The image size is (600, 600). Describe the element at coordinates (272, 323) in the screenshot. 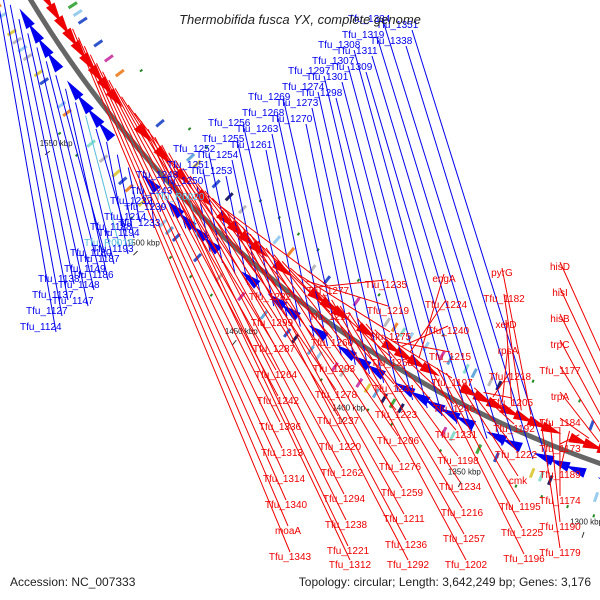

I see `reverse-gene-label: Tfu_1299` at that location.